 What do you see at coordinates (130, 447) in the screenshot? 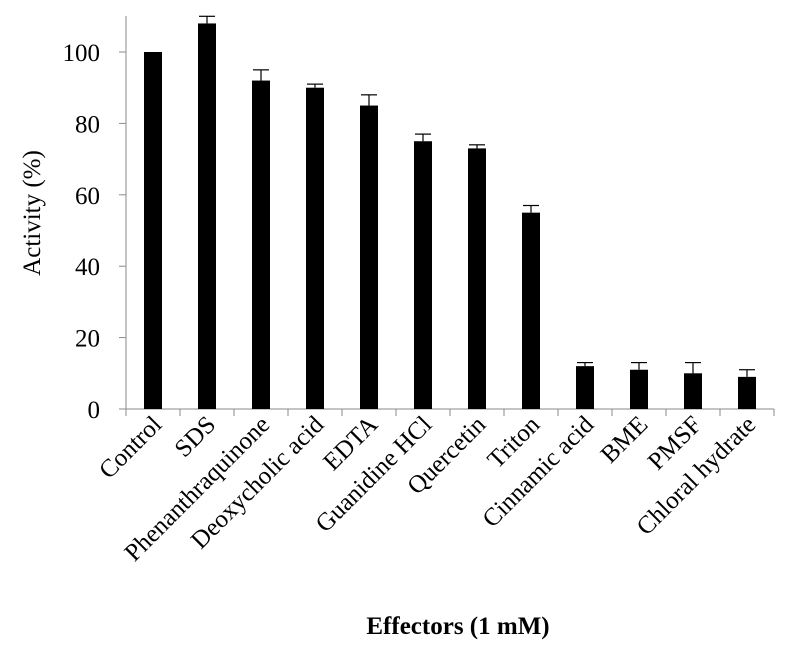
I see `category-label: Control` at bounding box center [130, 447].